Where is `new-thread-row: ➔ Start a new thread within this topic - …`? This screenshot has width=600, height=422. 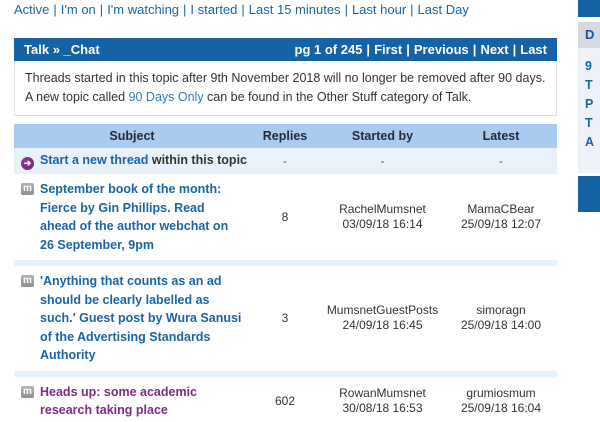
new-thread-row: ➔ Start a new thread within this topic - … is located at coordinates (285, 161).